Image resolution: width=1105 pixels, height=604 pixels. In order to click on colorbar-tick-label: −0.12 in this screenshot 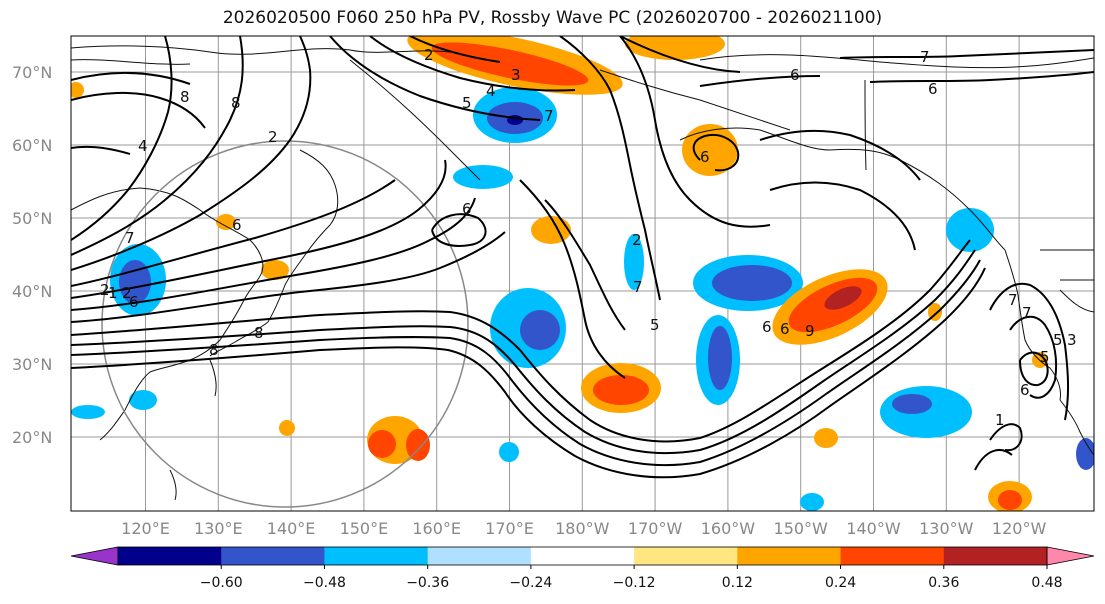, I will do `click(634, 583)`.